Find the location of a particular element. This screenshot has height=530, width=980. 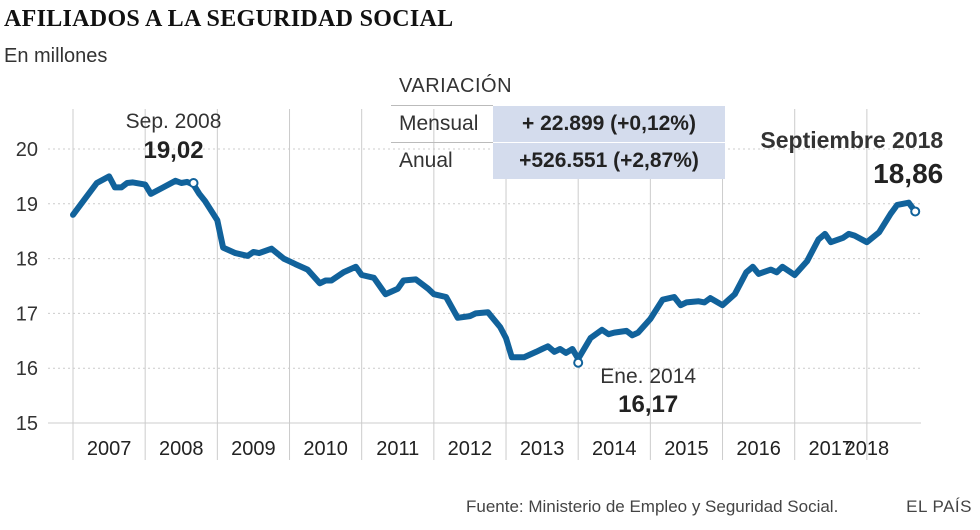

x-tick-label: 2013 is located at coordinates (542, 449).